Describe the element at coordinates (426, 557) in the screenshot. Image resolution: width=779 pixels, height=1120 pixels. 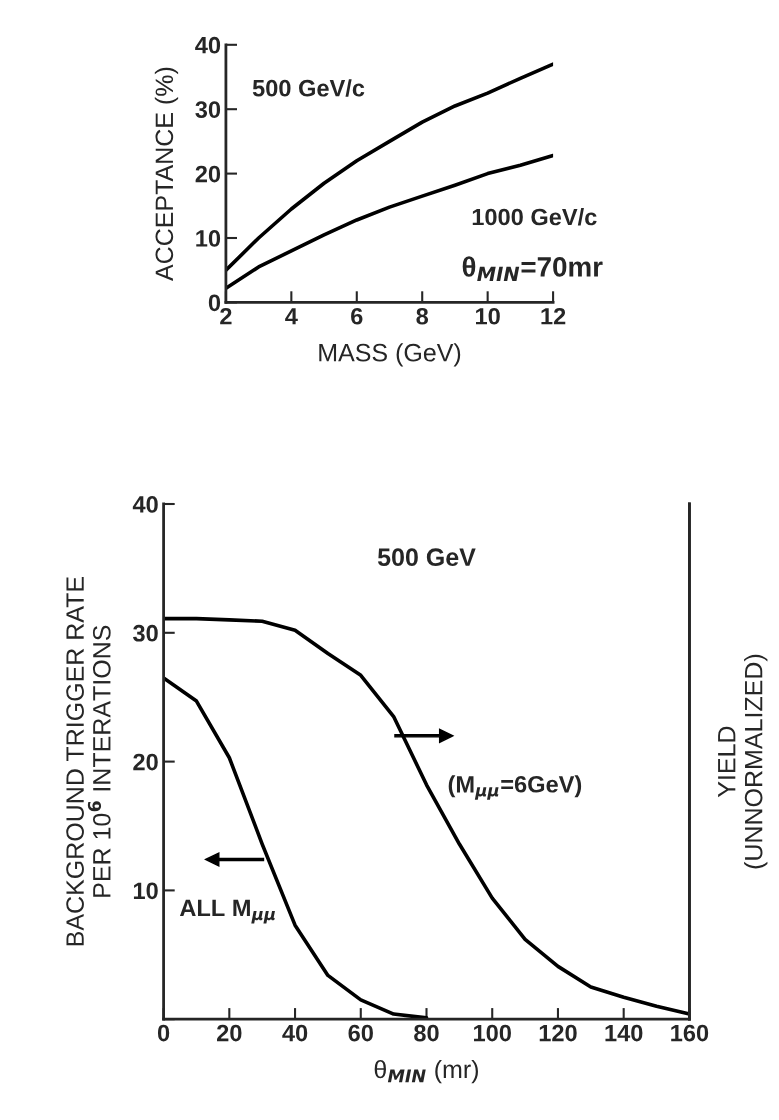
I see `text: 500 GeV` at that location.